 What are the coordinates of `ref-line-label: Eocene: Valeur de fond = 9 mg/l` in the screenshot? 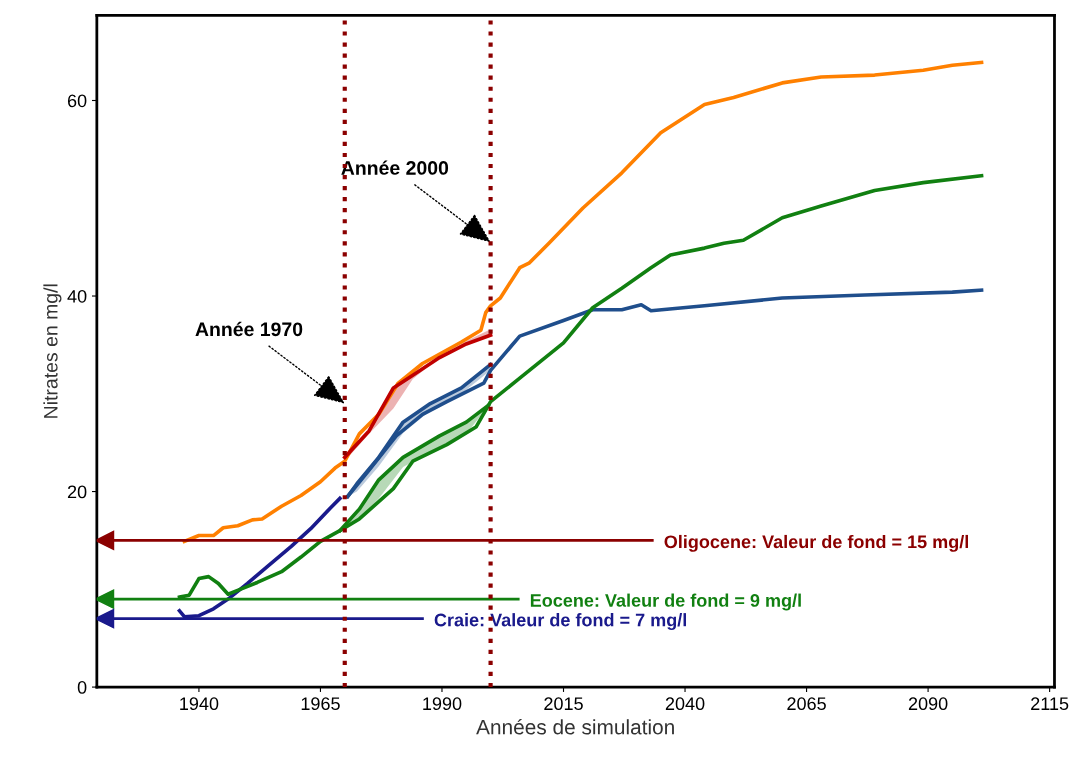 It's located at (665, 602).